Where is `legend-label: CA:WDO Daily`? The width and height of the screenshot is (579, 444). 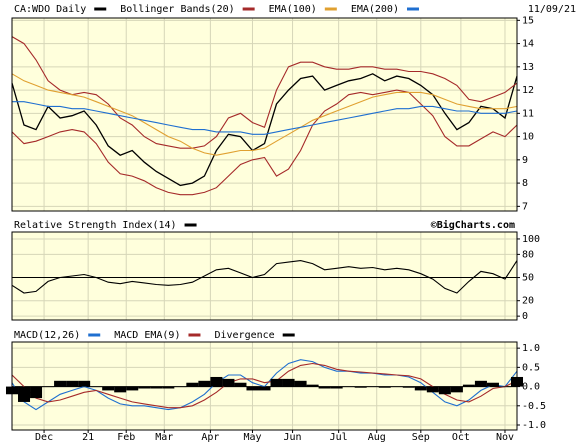
legend-label: CA:WDO Daily is located at coordinates (50, 9).